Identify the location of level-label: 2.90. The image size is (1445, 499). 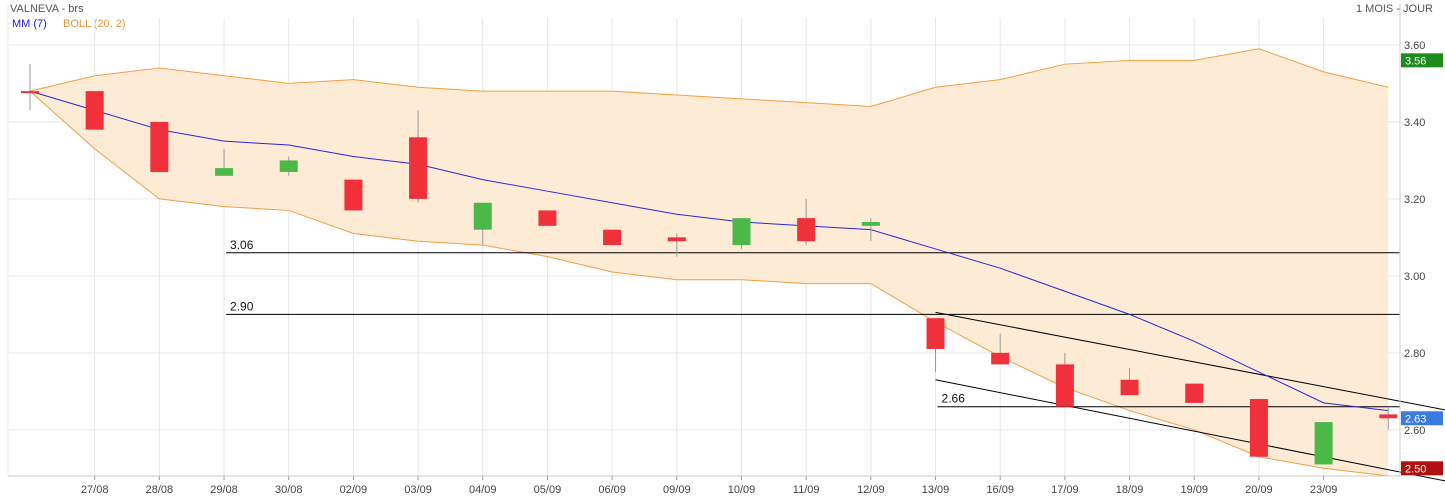
(242, 306).